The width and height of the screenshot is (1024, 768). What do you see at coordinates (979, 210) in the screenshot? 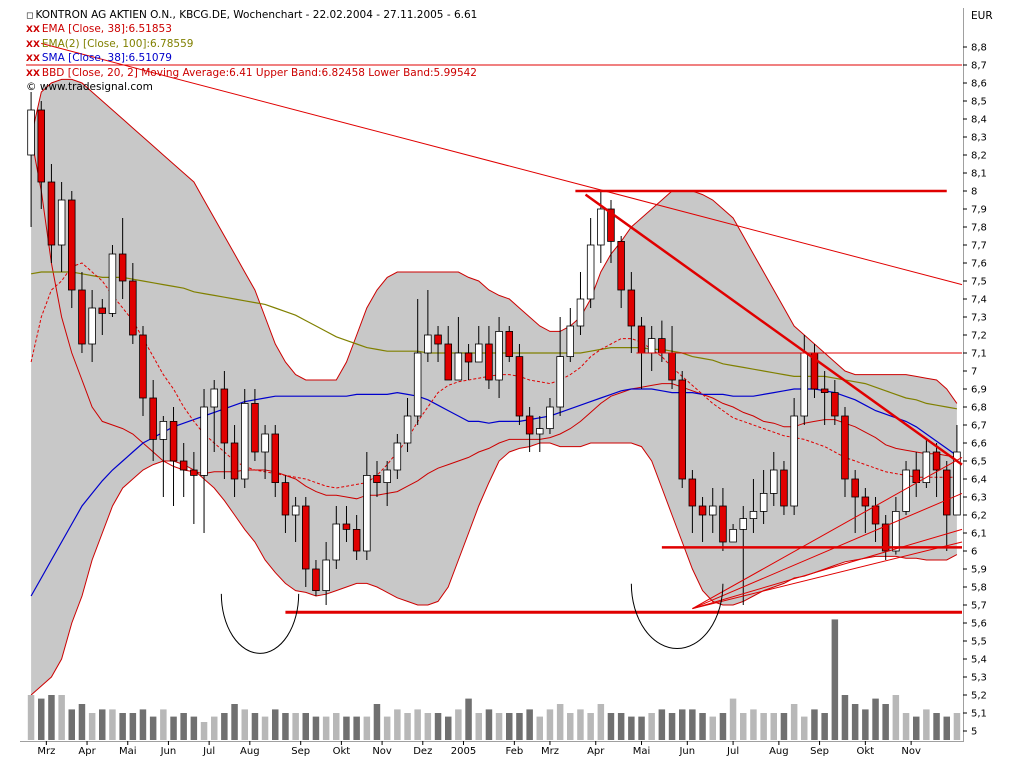
I see `y-tick-label: 7,9` at bounding box center [979, 210].